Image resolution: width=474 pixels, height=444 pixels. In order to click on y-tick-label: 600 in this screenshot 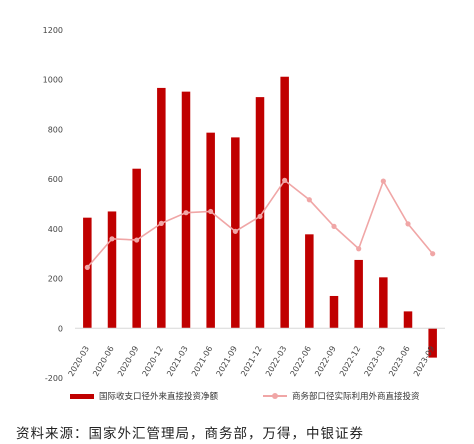, I will do `click(55, 179)`.